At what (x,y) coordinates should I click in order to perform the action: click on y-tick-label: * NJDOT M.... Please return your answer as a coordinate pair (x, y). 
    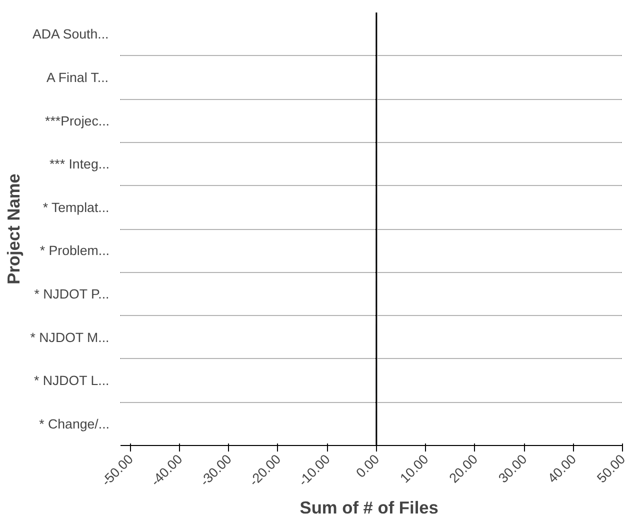
    Looking at the image, I should click on (70, 337).